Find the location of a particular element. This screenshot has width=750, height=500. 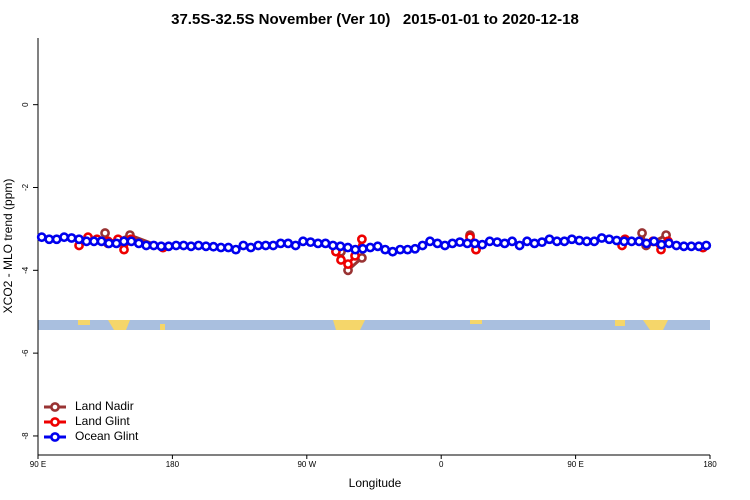

map-strip is located at coordinates (374, 325).